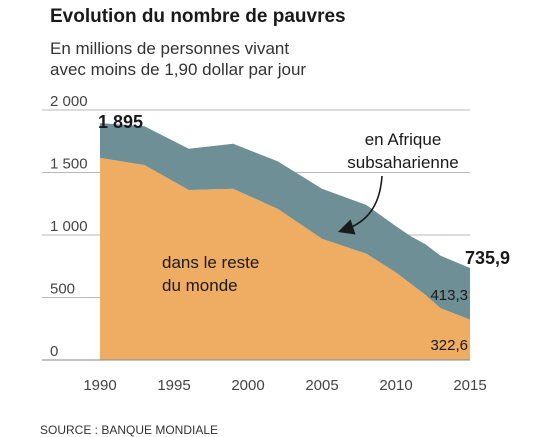  What do you see at coordinates (360, 205) in the screenshot?
I see `africa-pointer-arrow` at bounding box center [360, 205].